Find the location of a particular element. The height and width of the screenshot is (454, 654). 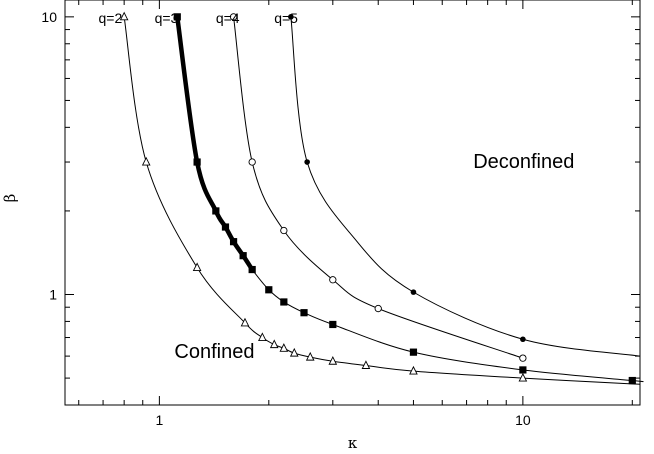

annotation-deconfined: Deconfined is located at coordinates (523, 162).